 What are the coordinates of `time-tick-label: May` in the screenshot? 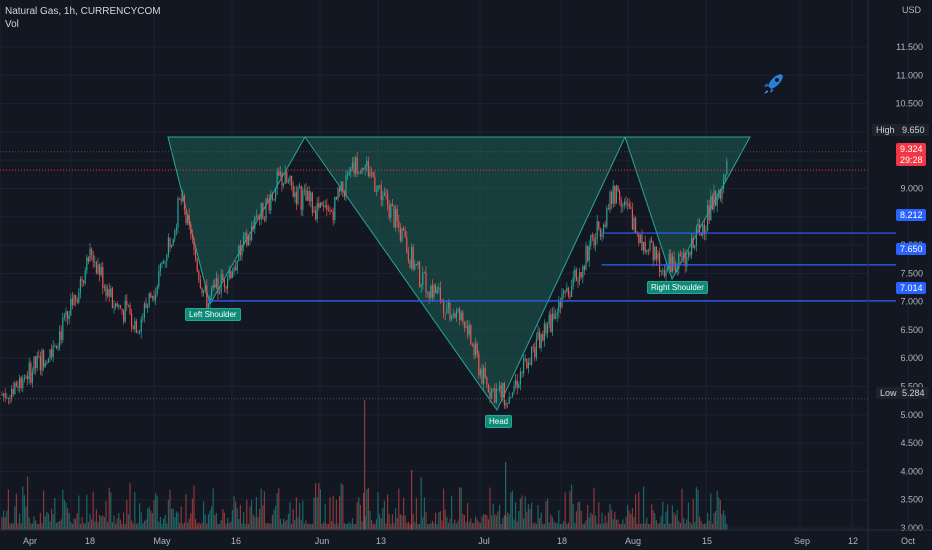 It's located at (162, 541).